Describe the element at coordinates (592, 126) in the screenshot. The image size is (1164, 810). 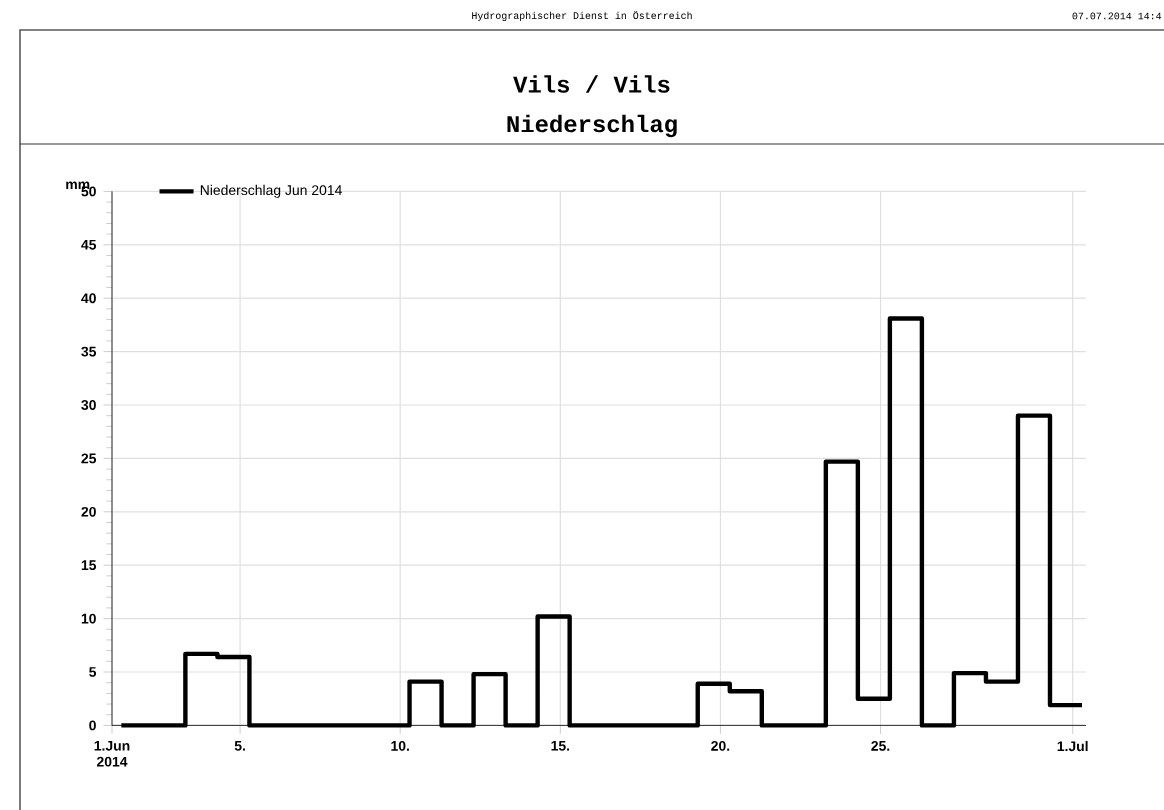
I see `chart-subtitle: Niederschlag` at that location.